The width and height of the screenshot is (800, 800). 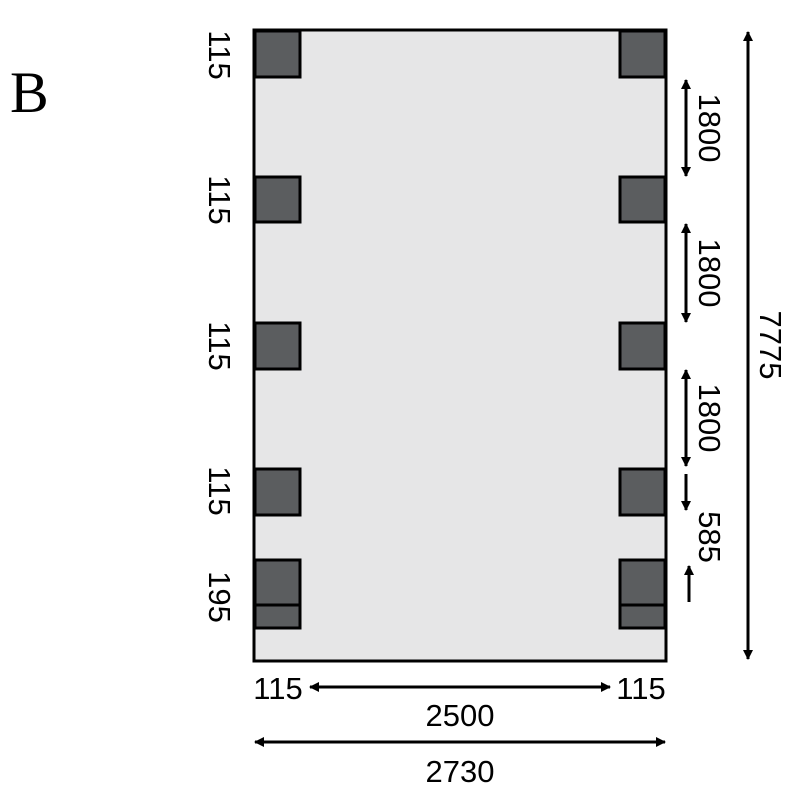 What do you see at coordinates (219, 54) in the screenshot?
I see `left-dimension-1: 115` at bounding box center [219, 54].